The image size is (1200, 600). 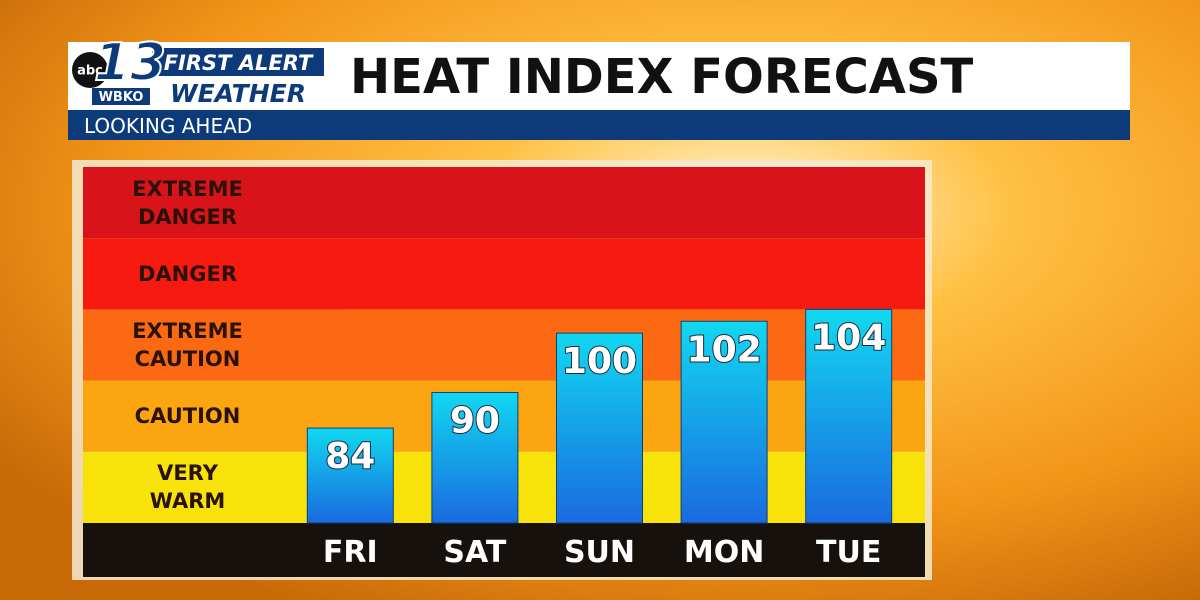 I want to click on network-text: abc, so click(x=90, y=71).